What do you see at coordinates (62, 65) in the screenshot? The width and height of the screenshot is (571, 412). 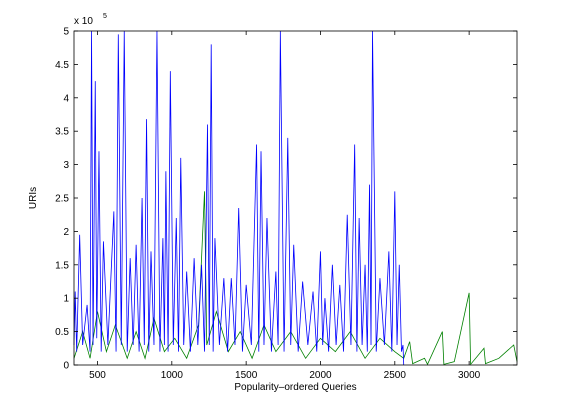 I see `y-tick-label: 4.5` at bounding box center [62, 65].